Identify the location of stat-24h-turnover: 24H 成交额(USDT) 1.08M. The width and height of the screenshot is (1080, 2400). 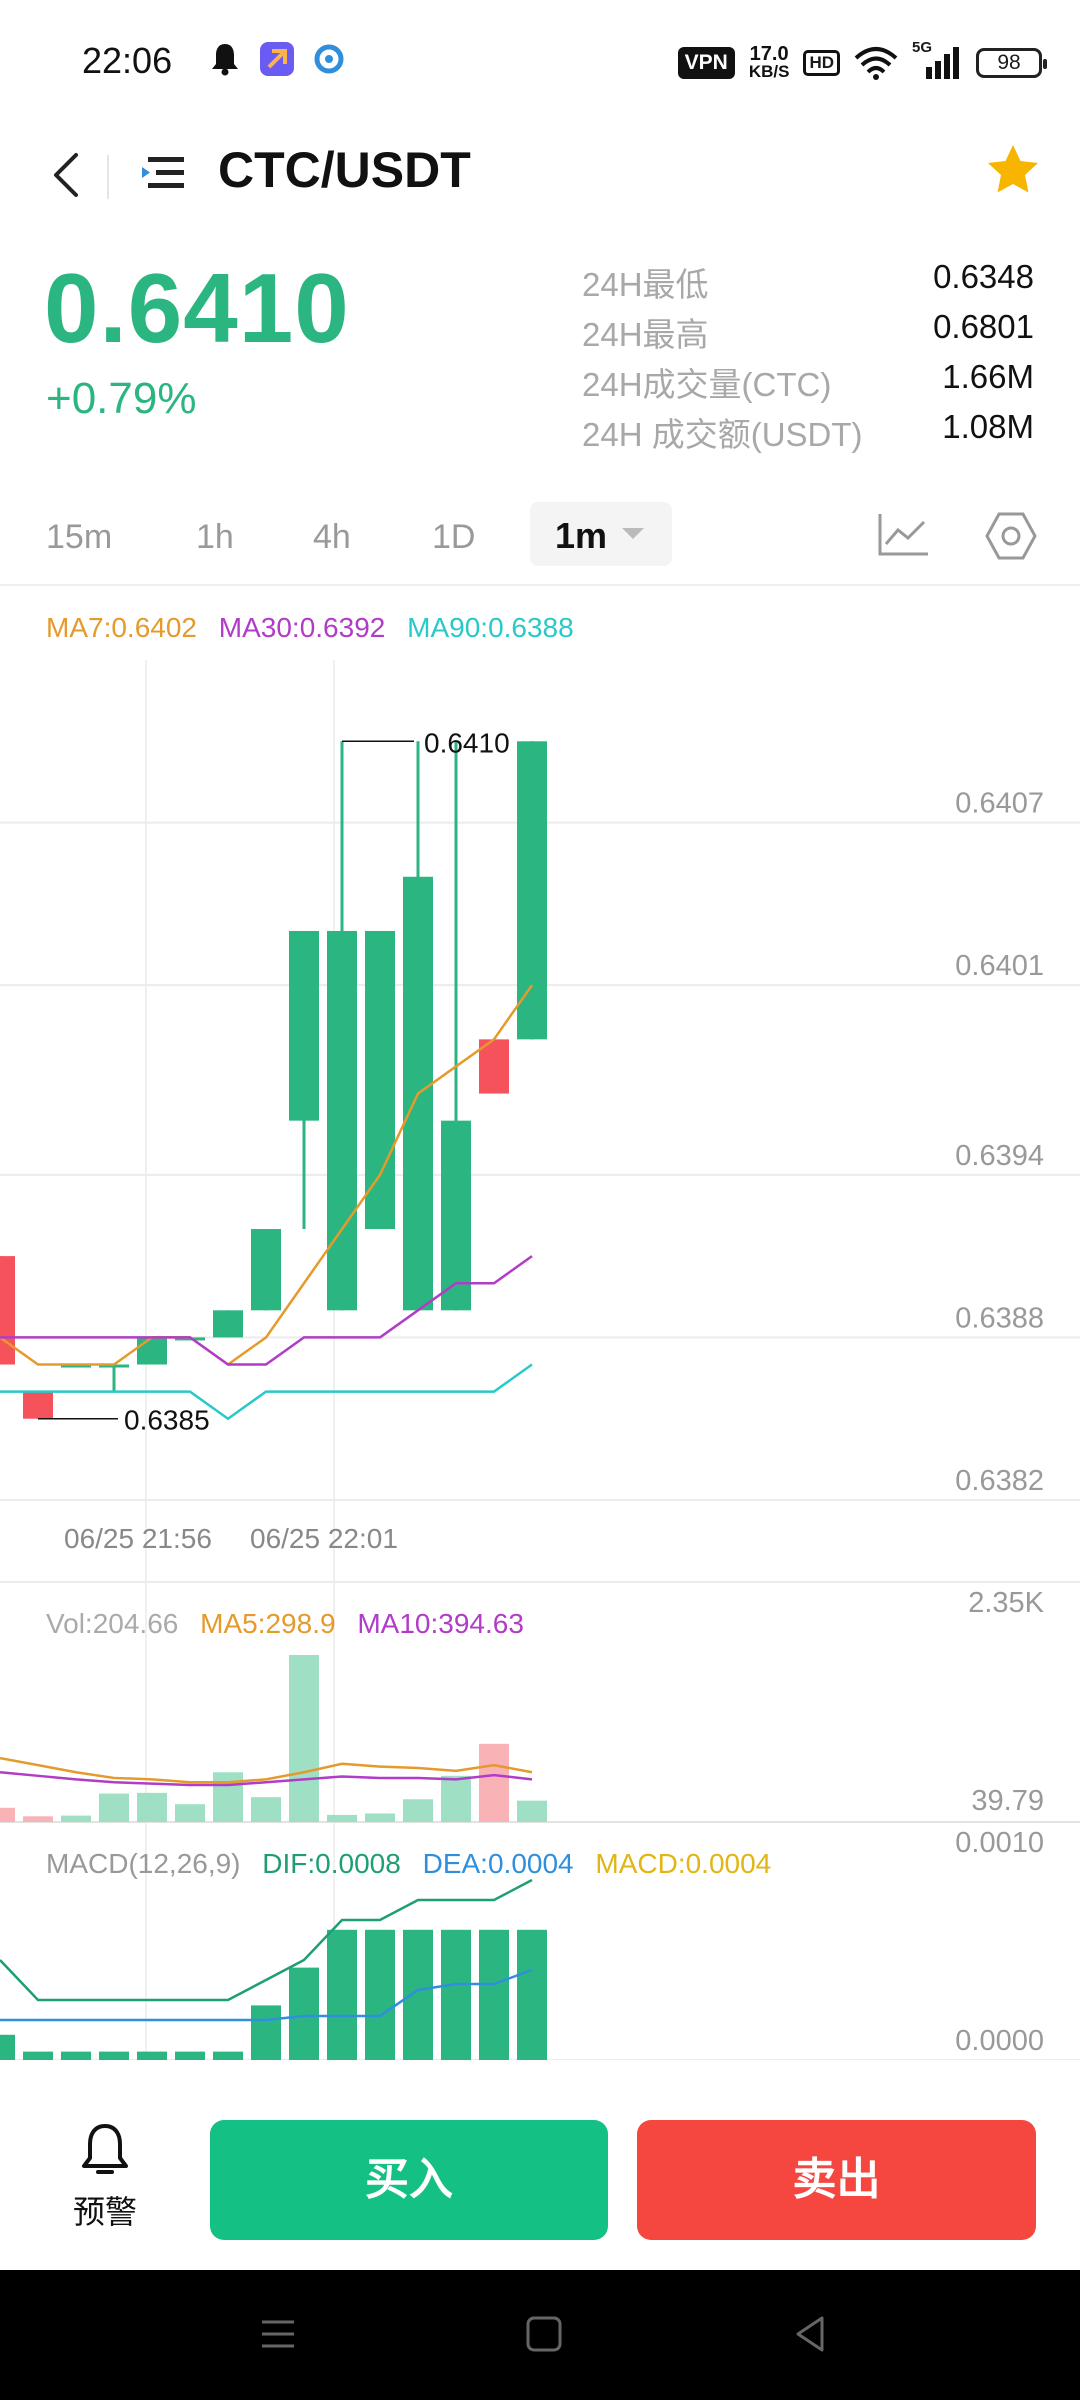
(808, 433).